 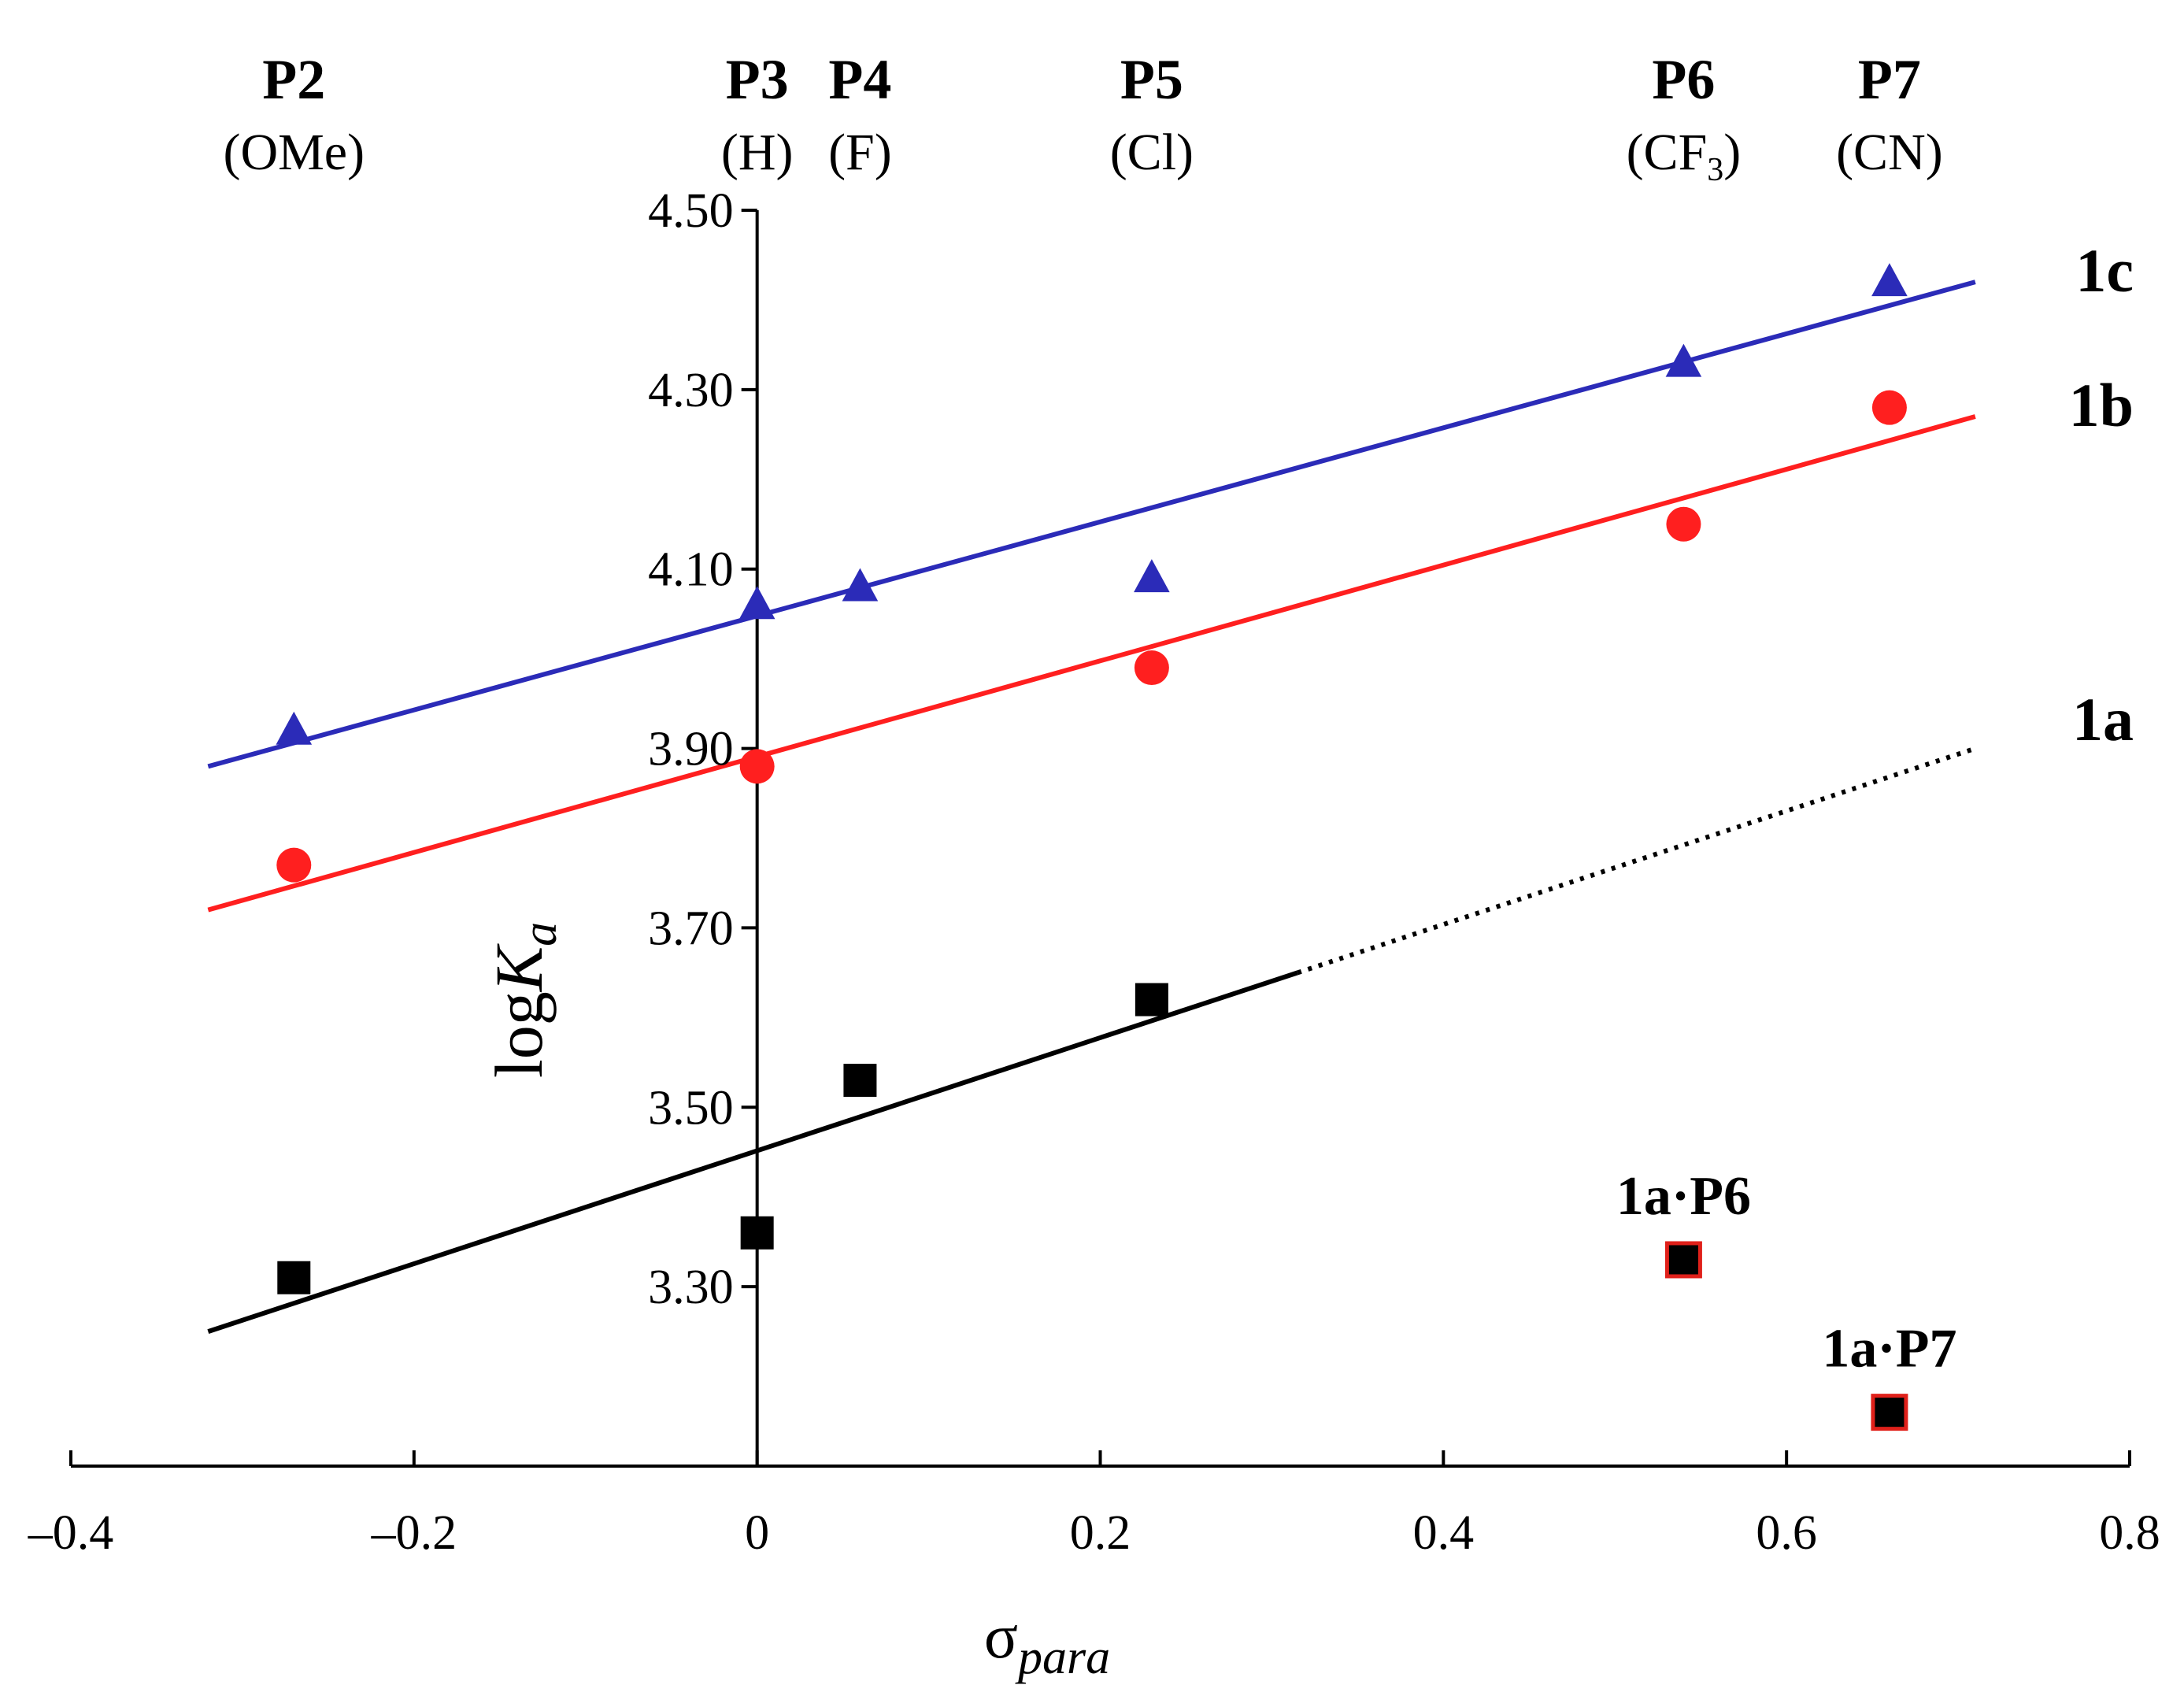 I want to click on point-annotation: 1a·P7, so click(x=1889, y=1349).